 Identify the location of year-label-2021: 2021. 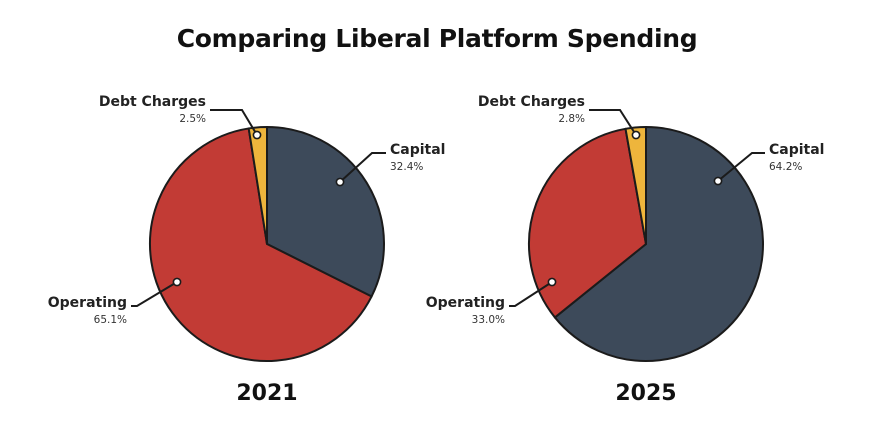
(266, 393).